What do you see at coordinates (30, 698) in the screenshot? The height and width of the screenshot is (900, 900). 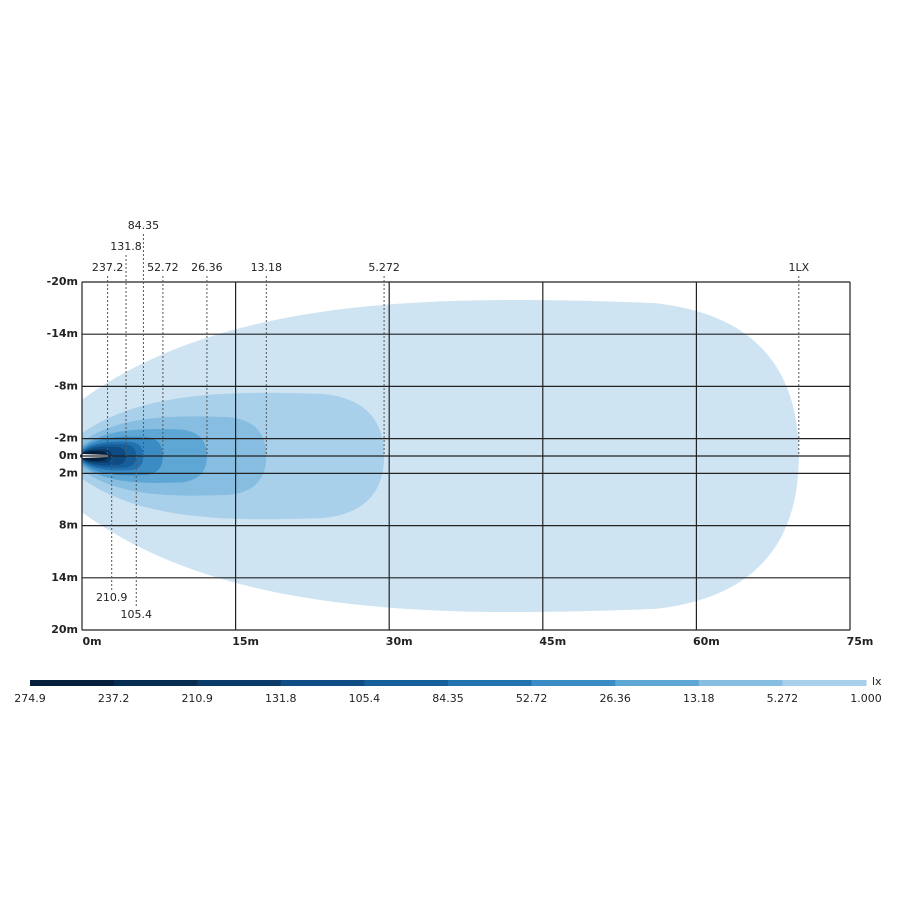 I see `colorbar-label: 274.9` at bounding box center [30, 698].